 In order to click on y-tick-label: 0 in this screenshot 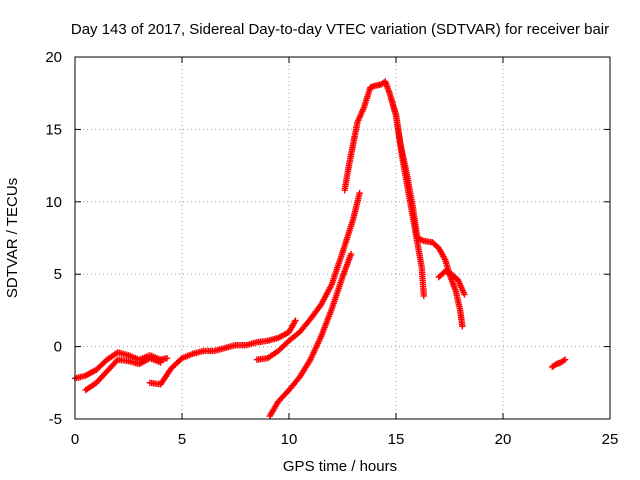, I will do `click(58, 347)`.